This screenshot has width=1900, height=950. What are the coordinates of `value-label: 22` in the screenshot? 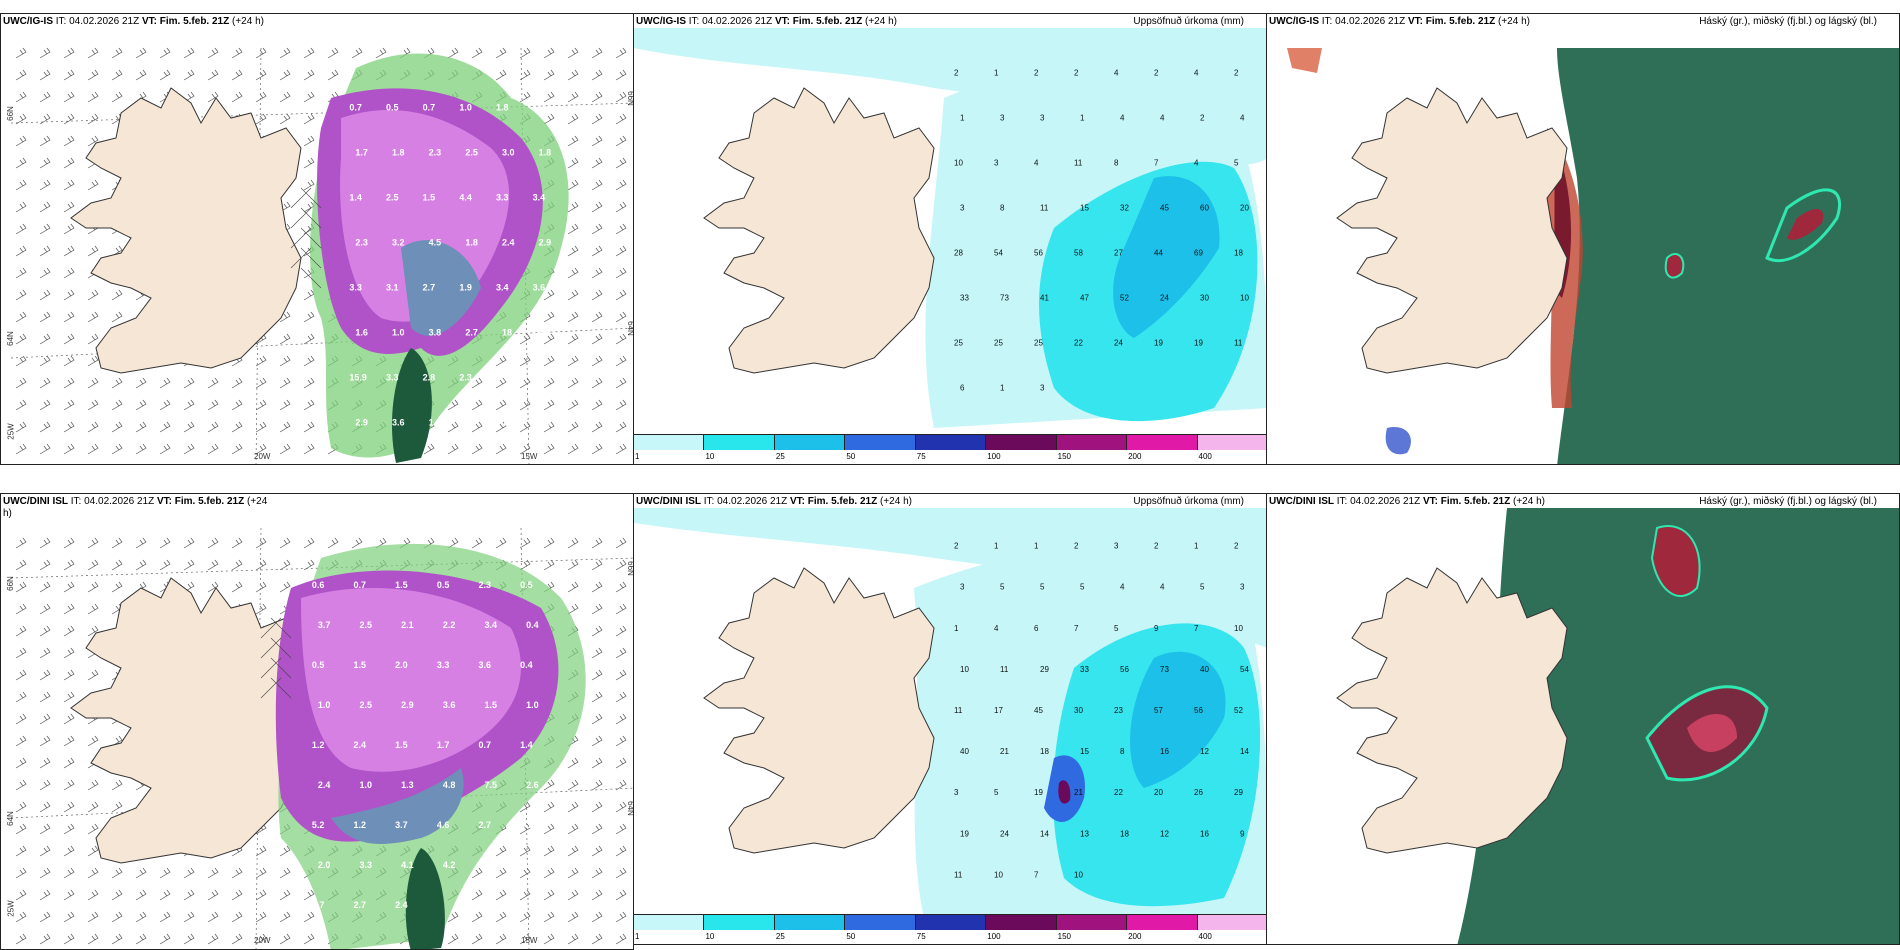 It's located at (1118, 792).